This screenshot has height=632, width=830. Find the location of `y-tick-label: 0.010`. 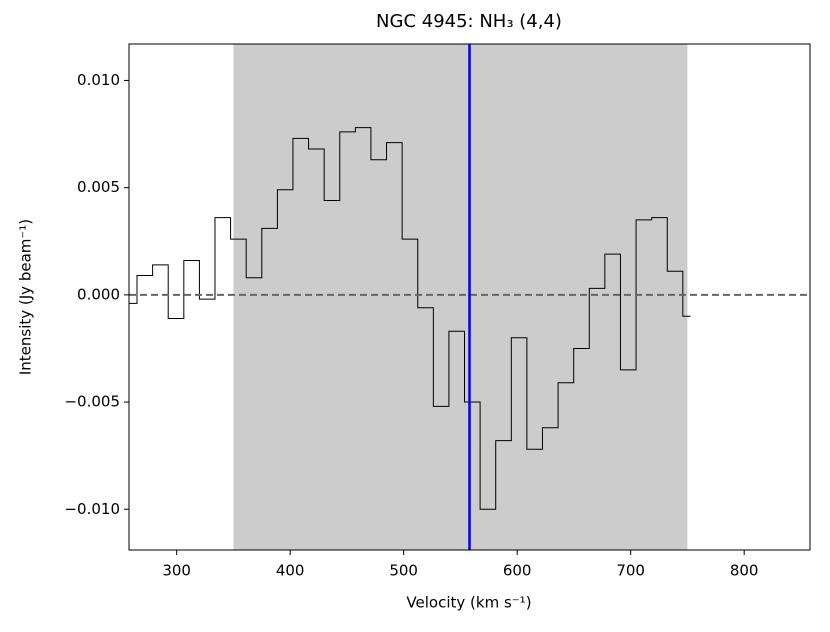

y-tick-label: 0.010 is located at coordinates (98, 80).